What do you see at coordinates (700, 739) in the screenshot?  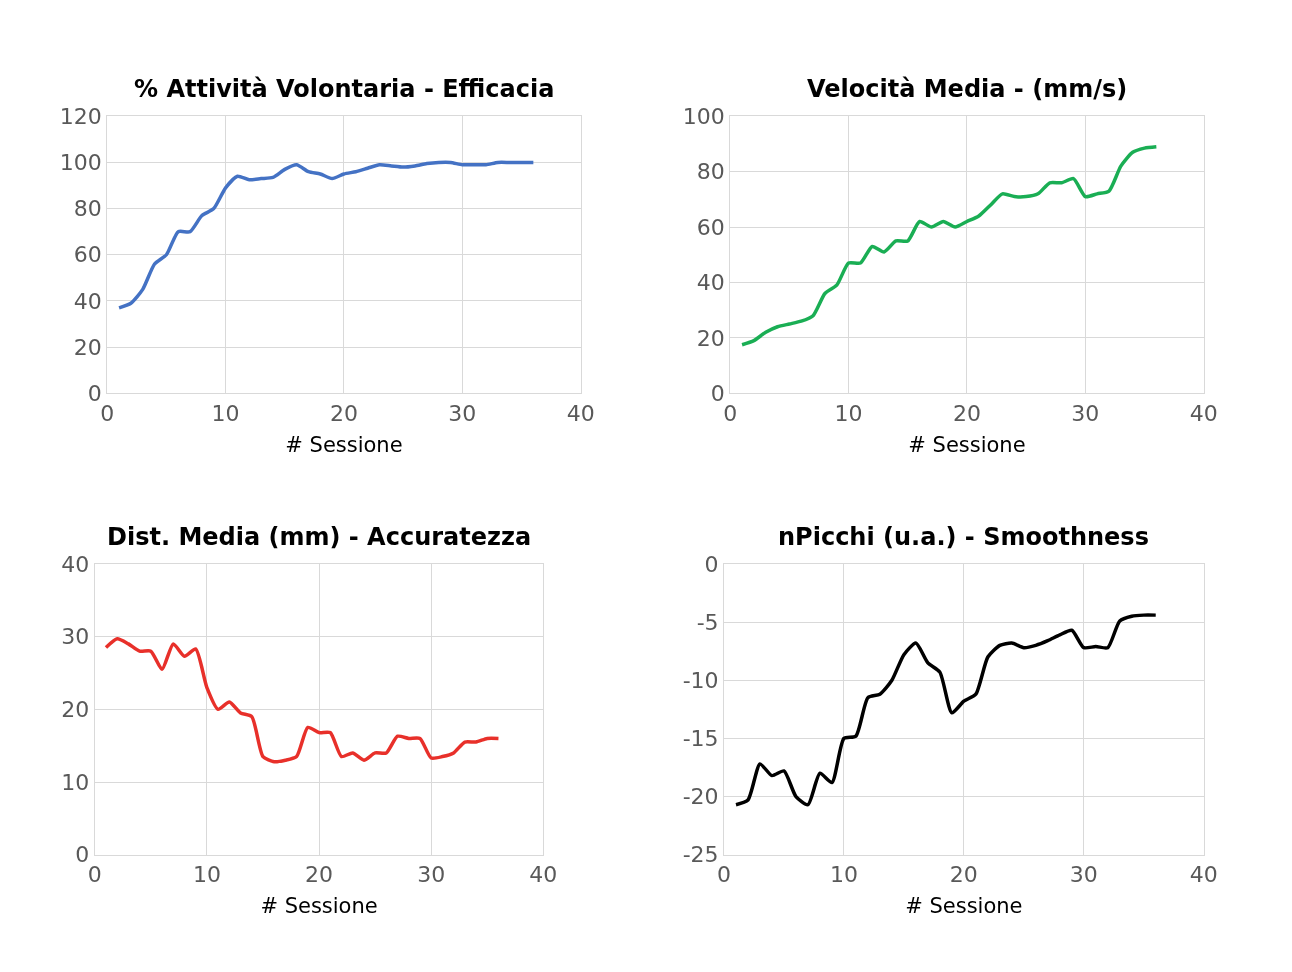 I see `y-tick-label: -15` at bounding box center [700, 739].